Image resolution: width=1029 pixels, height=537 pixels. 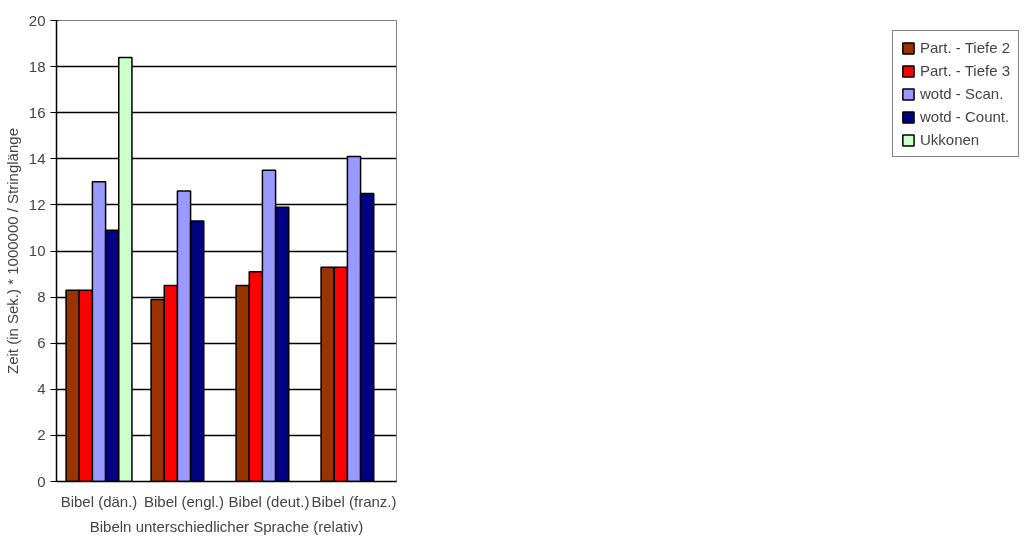 I want to click on y-tick-label: 12, so click(x=37, y=204).